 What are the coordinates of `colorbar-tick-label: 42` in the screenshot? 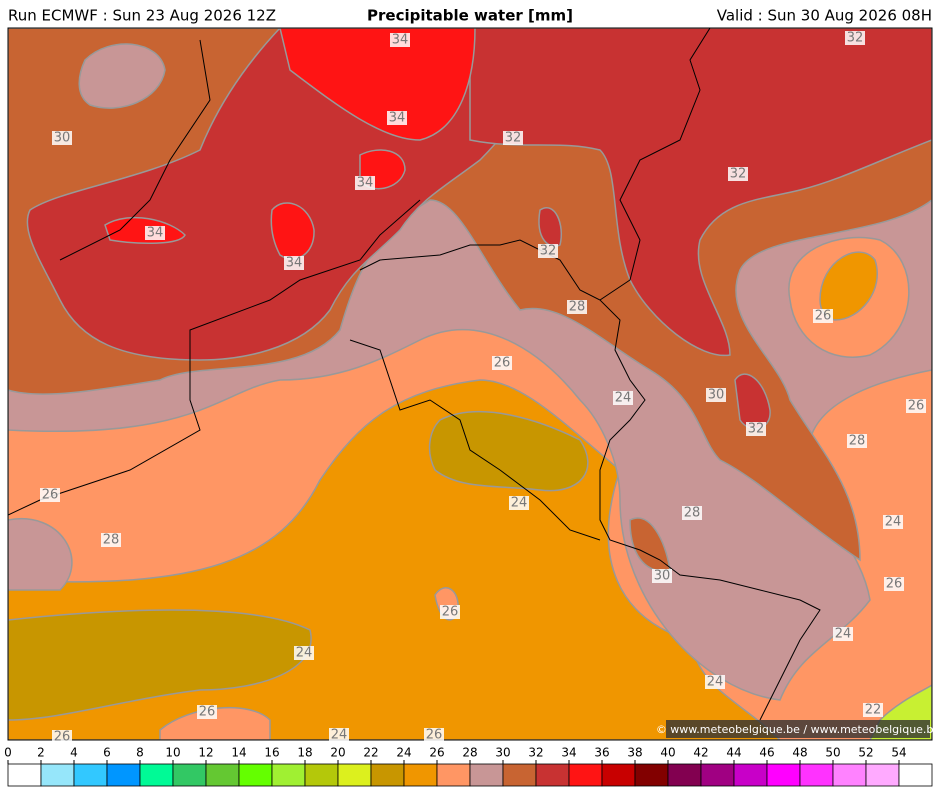 It's located at (700, 753).